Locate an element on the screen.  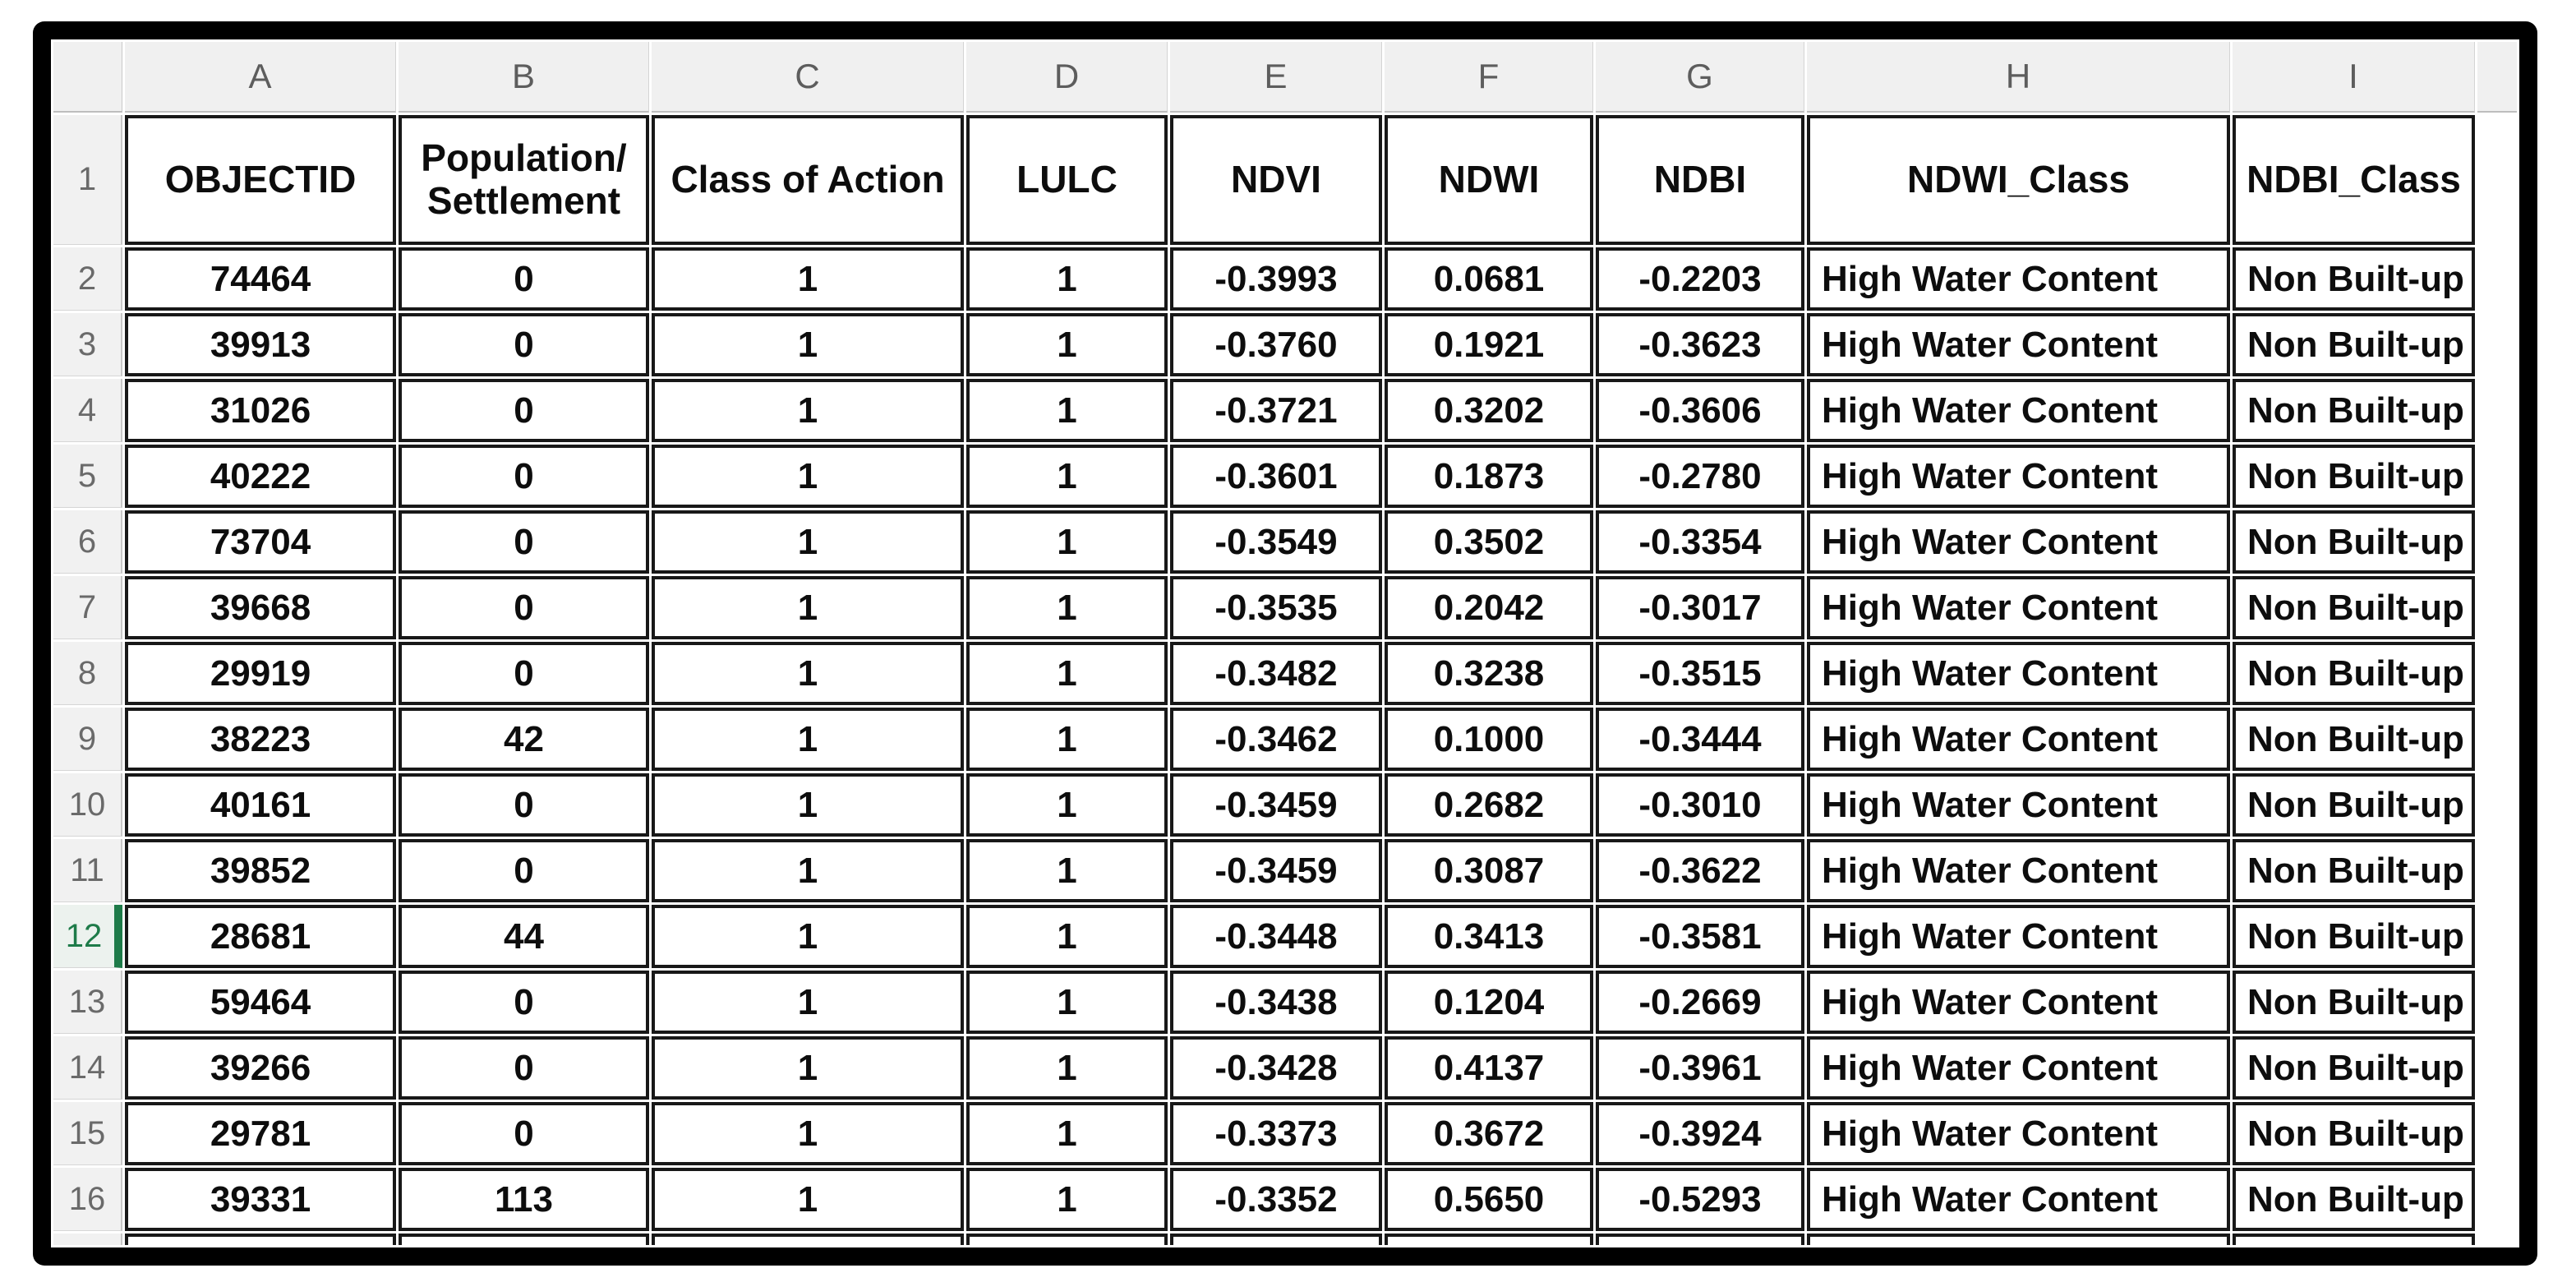
cell: 38223 is located at coordinates (260, 739).